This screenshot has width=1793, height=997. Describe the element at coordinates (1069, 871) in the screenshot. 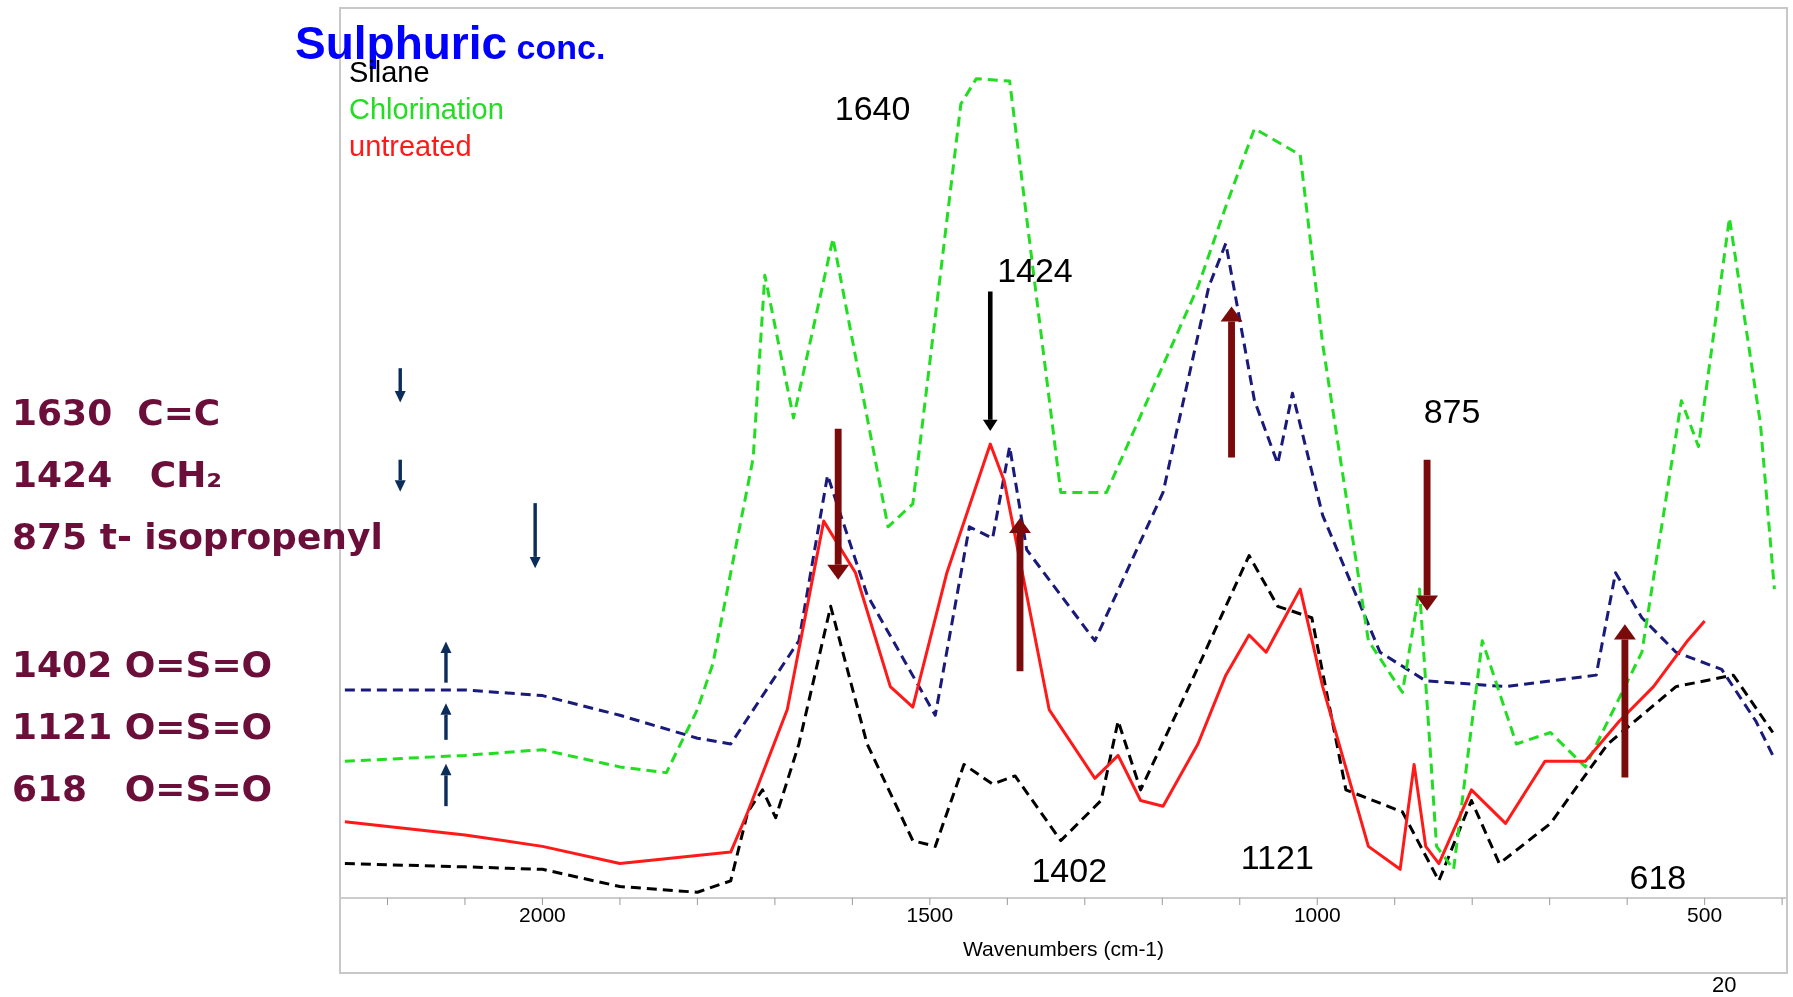

I see `annotation: 1402` at that location.